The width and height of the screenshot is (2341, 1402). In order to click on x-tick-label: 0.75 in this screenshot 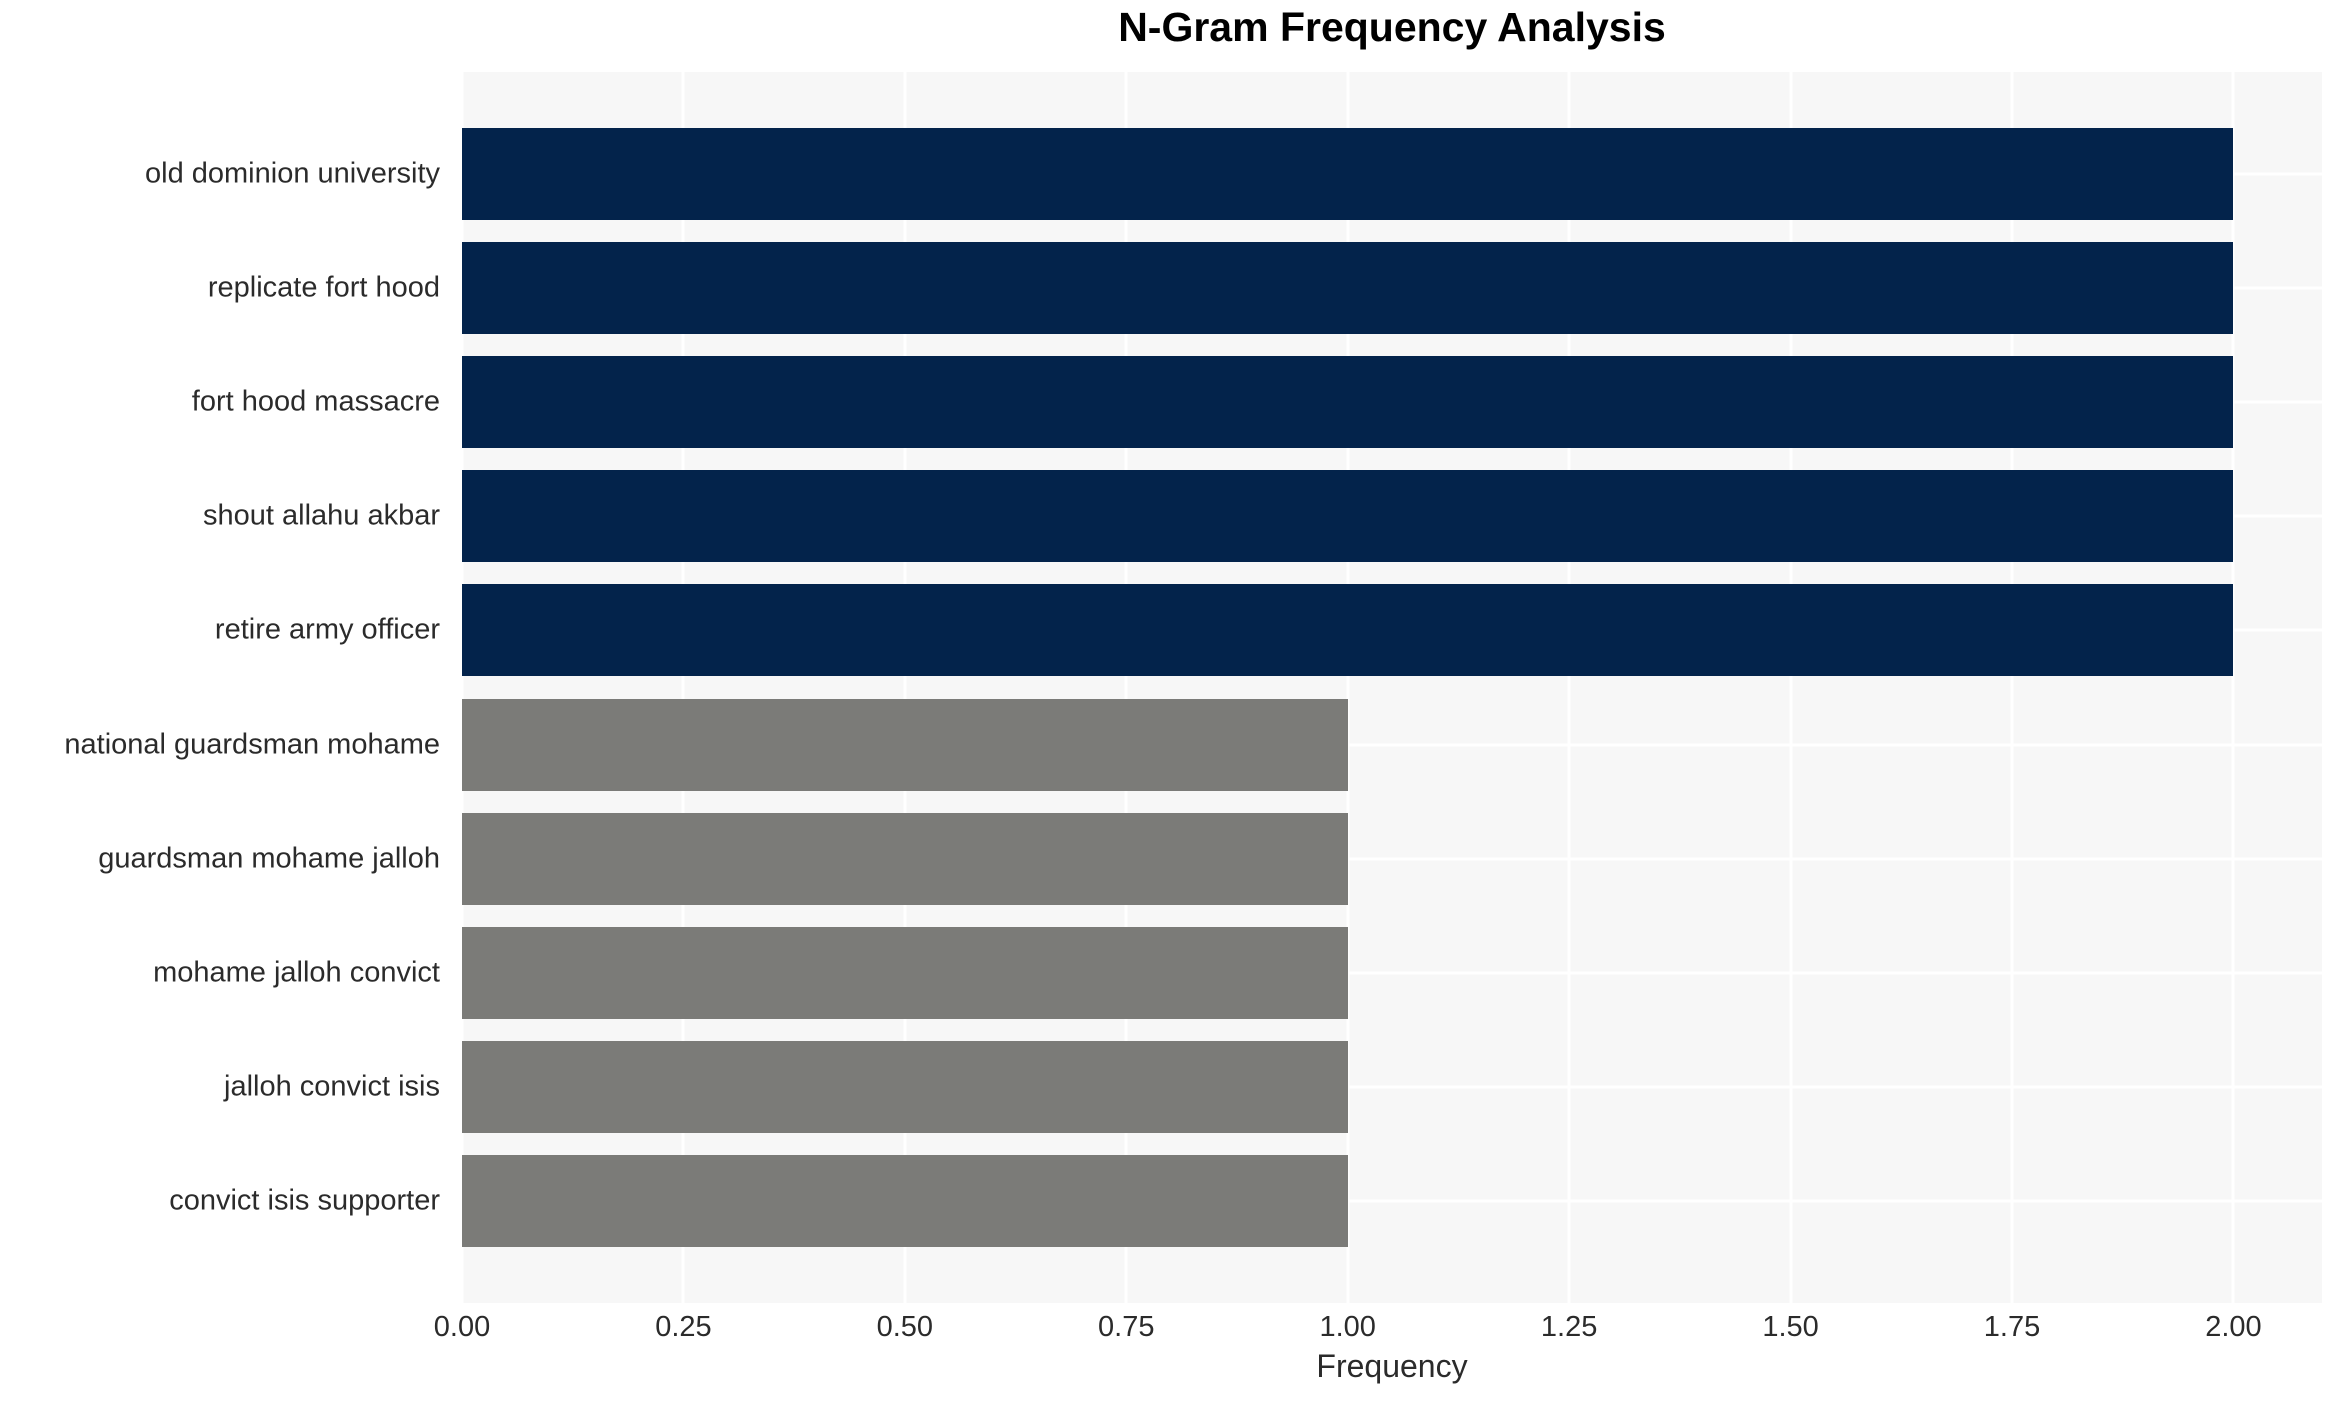, I will do `click(1126, 1327)`.